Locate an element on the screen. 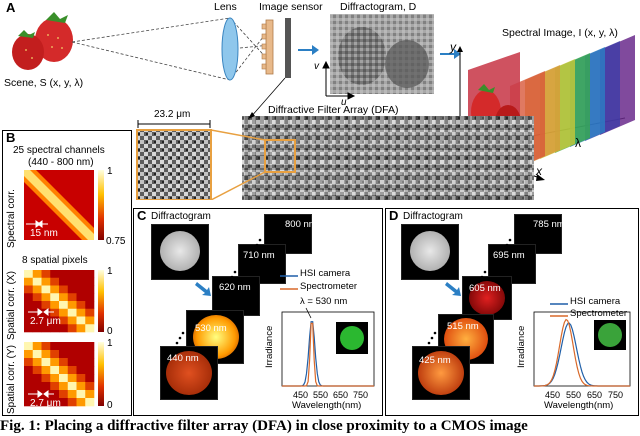  c-green-dot is located at coordinates (352, 338).